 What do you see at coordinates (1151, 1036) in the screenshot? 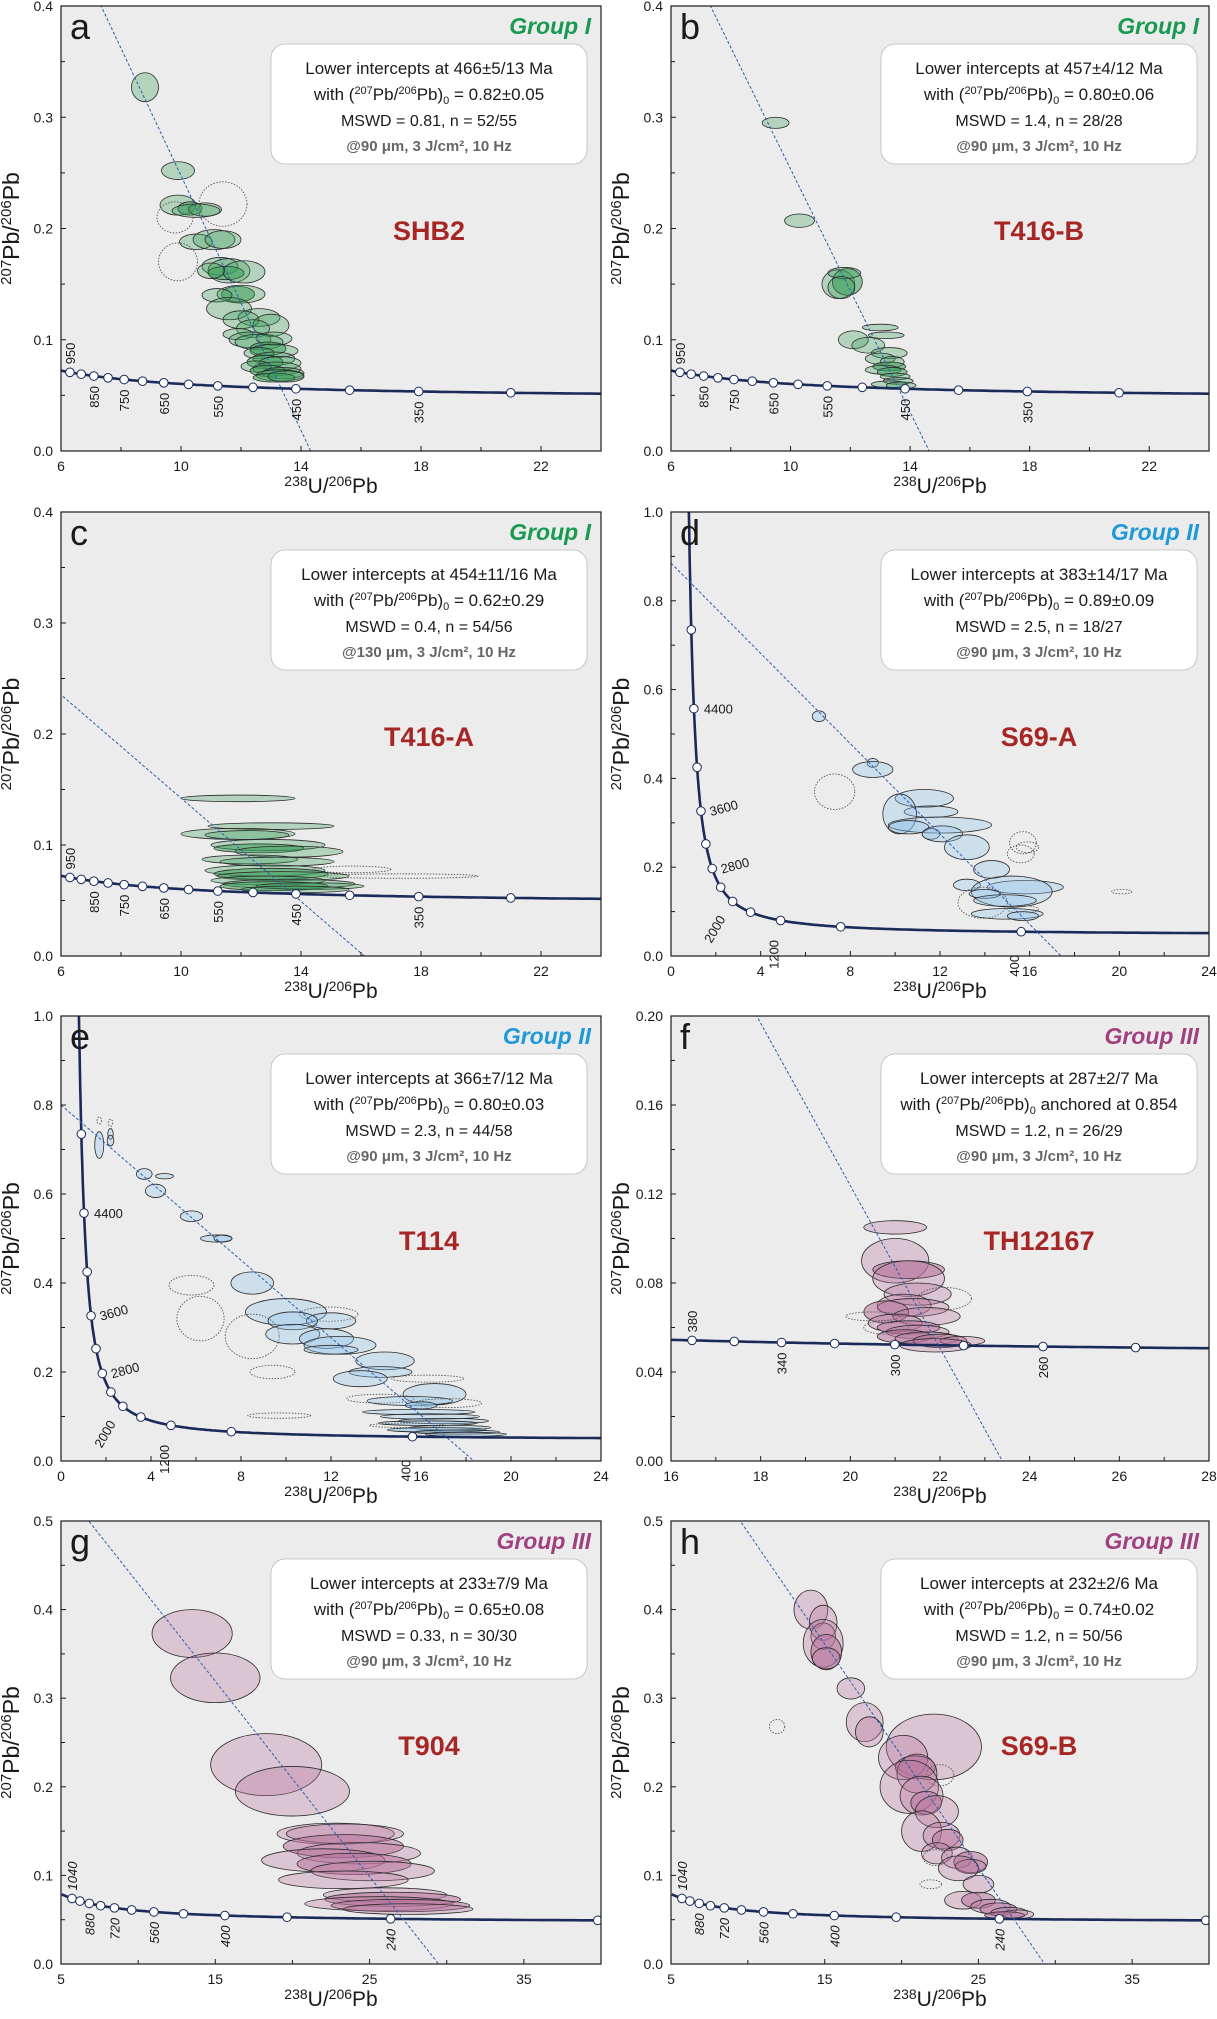
I see `group-label: Group III` at bounding box center [1151, 1036].